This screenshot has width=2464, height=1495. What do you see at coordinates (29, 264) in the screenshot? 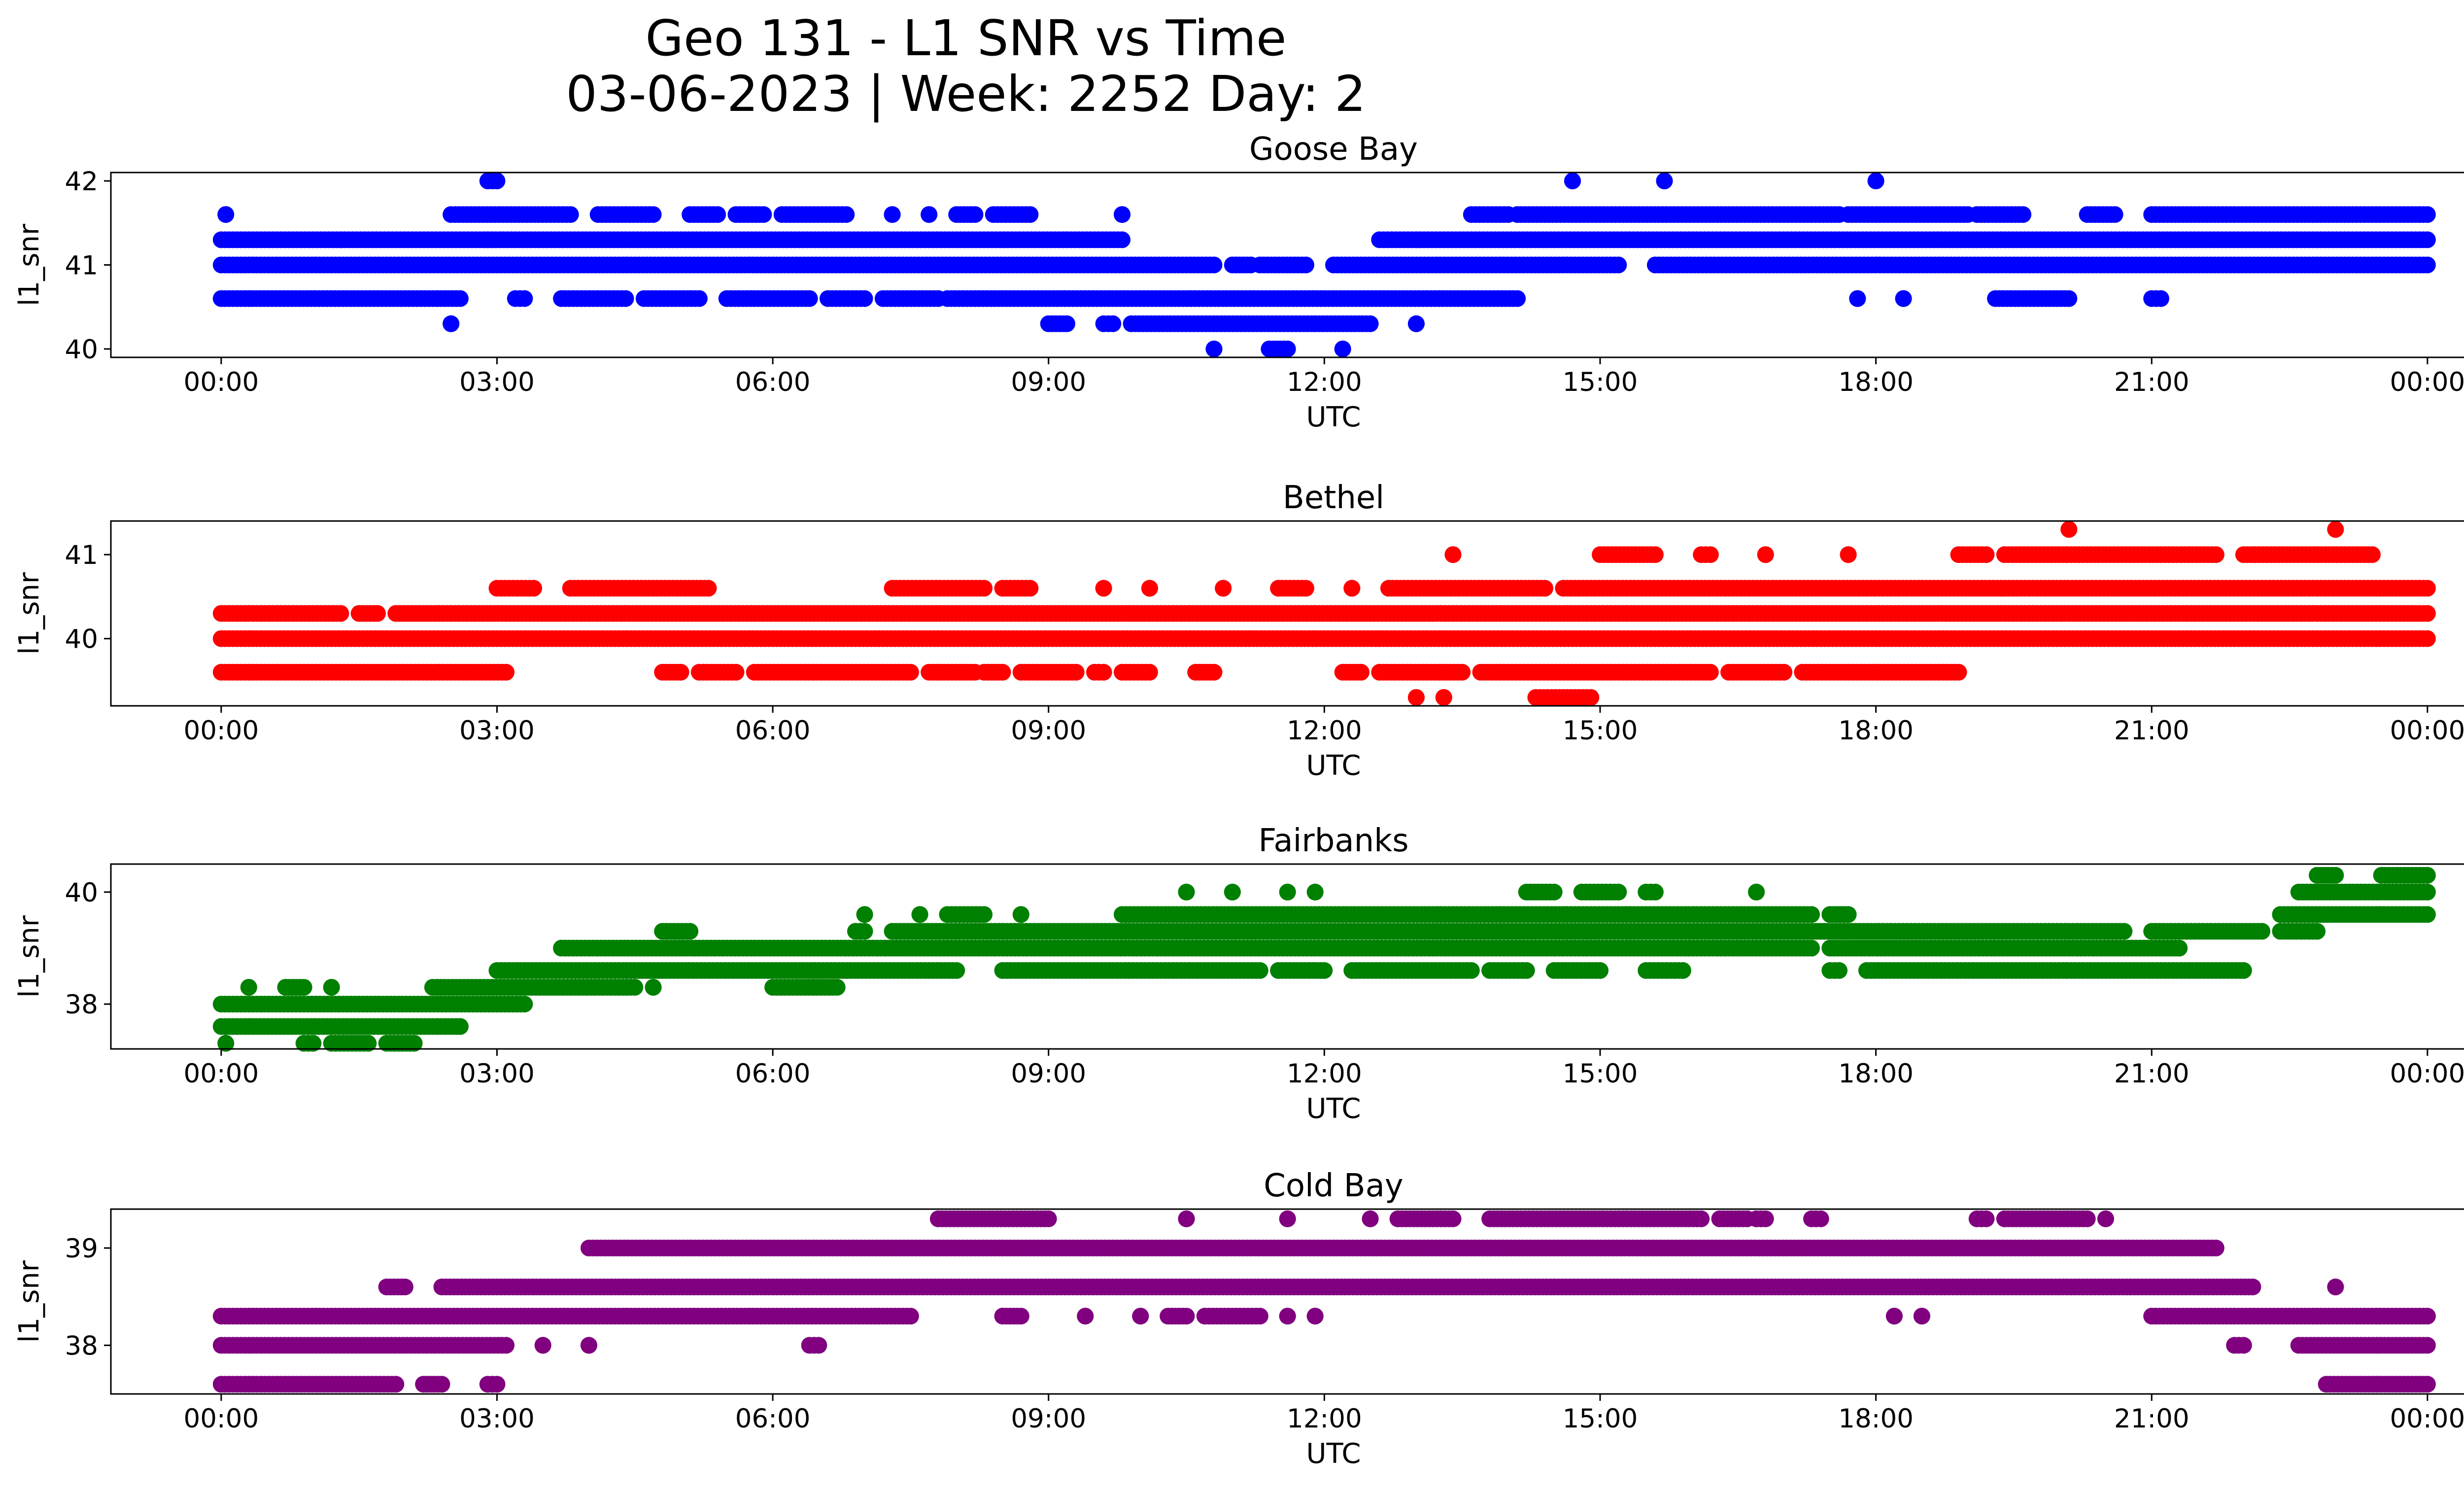
I see `y-axis-label: l1_snr` at bounding box center [29, 264].